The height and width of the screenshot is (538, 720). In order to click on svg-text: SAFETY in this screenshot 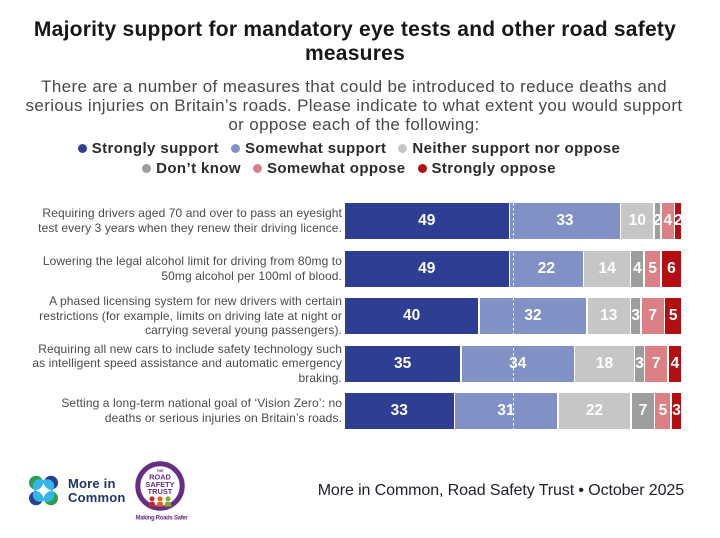, I will do `click(159, 484)`.